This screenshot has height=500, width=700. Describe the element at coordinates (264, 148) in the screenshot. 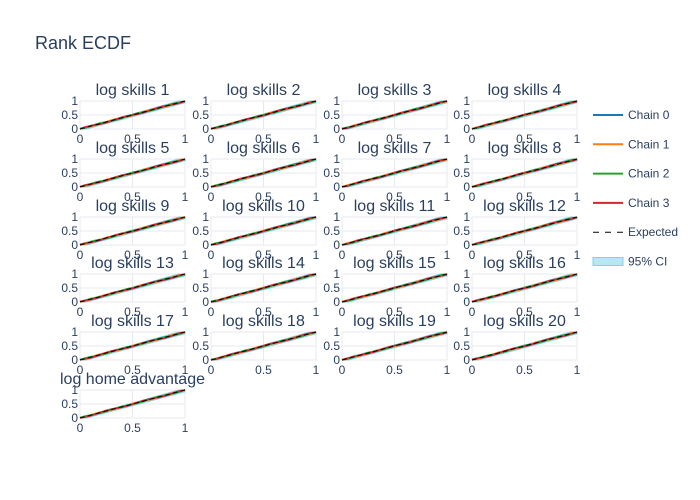

I see `subplot-title: log skills 6` at that location.